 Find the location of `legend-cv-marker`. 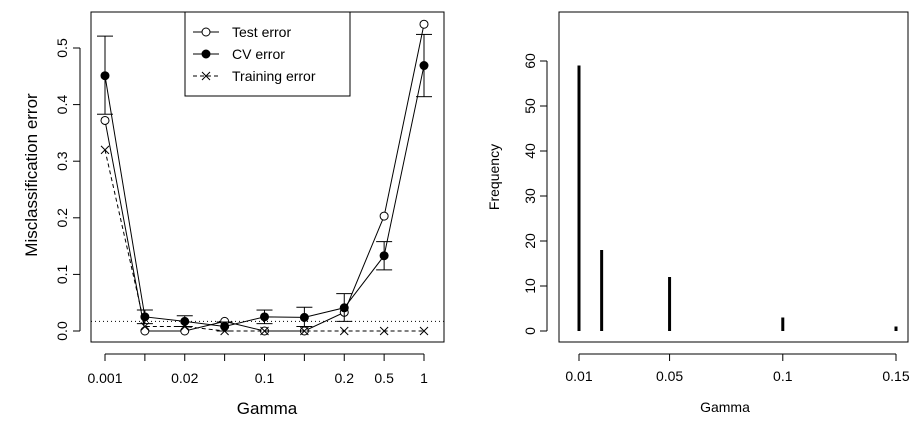

legend-cv-marker is located at coordinates (206, 54).